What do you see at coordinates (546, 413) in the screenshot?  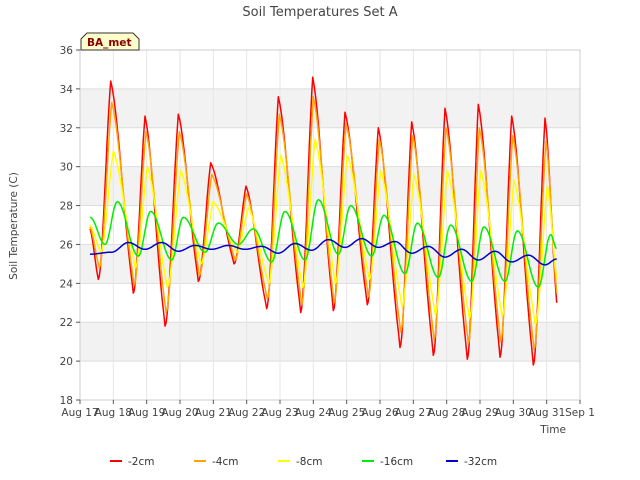 I see `x-tick-label: Aug 31` at bounding box center [546, 413].